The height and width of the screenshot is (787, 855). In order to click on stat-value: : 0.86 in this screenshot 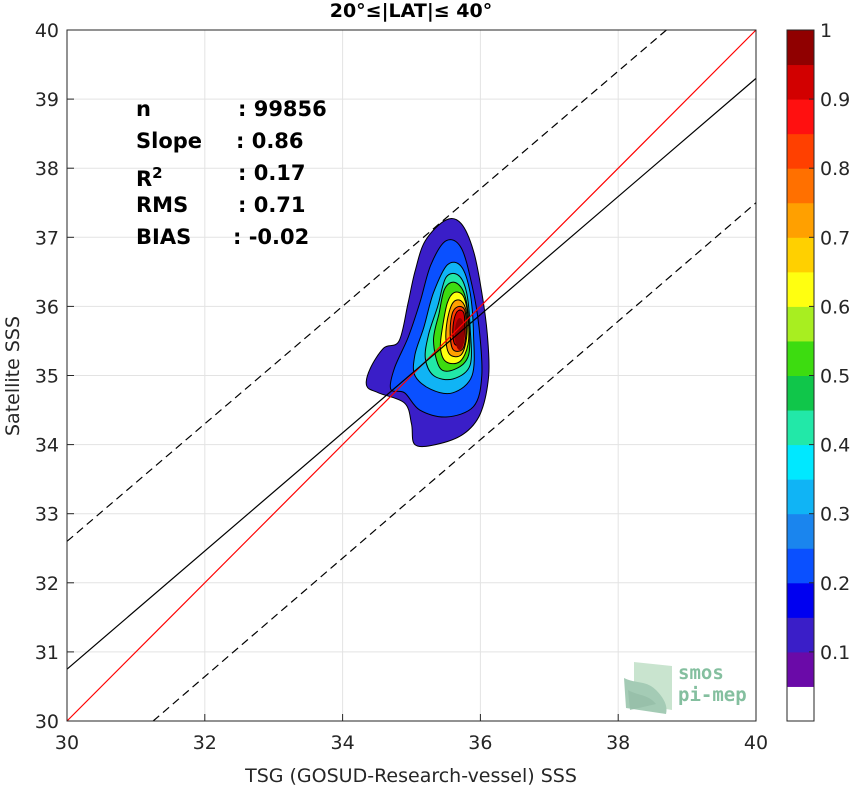, I will do `click(270, 141)`.